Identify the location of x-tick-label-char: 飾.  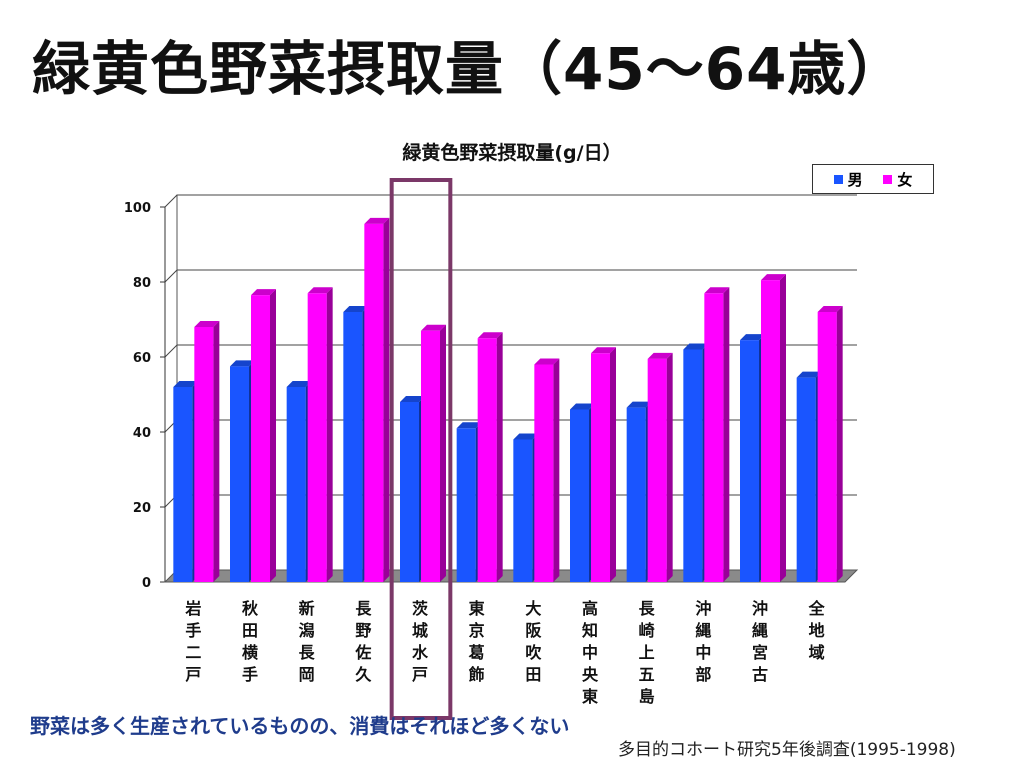
(477, 674).